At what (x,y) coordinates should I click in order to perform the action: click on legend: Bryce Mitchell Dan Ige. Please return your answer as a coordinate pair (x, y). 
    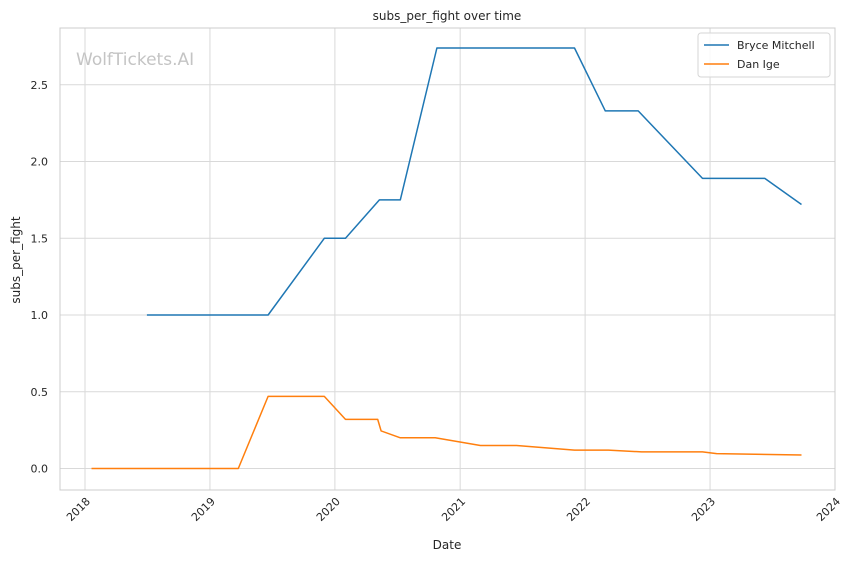
    Looking at the image, I should click on (764, 55).